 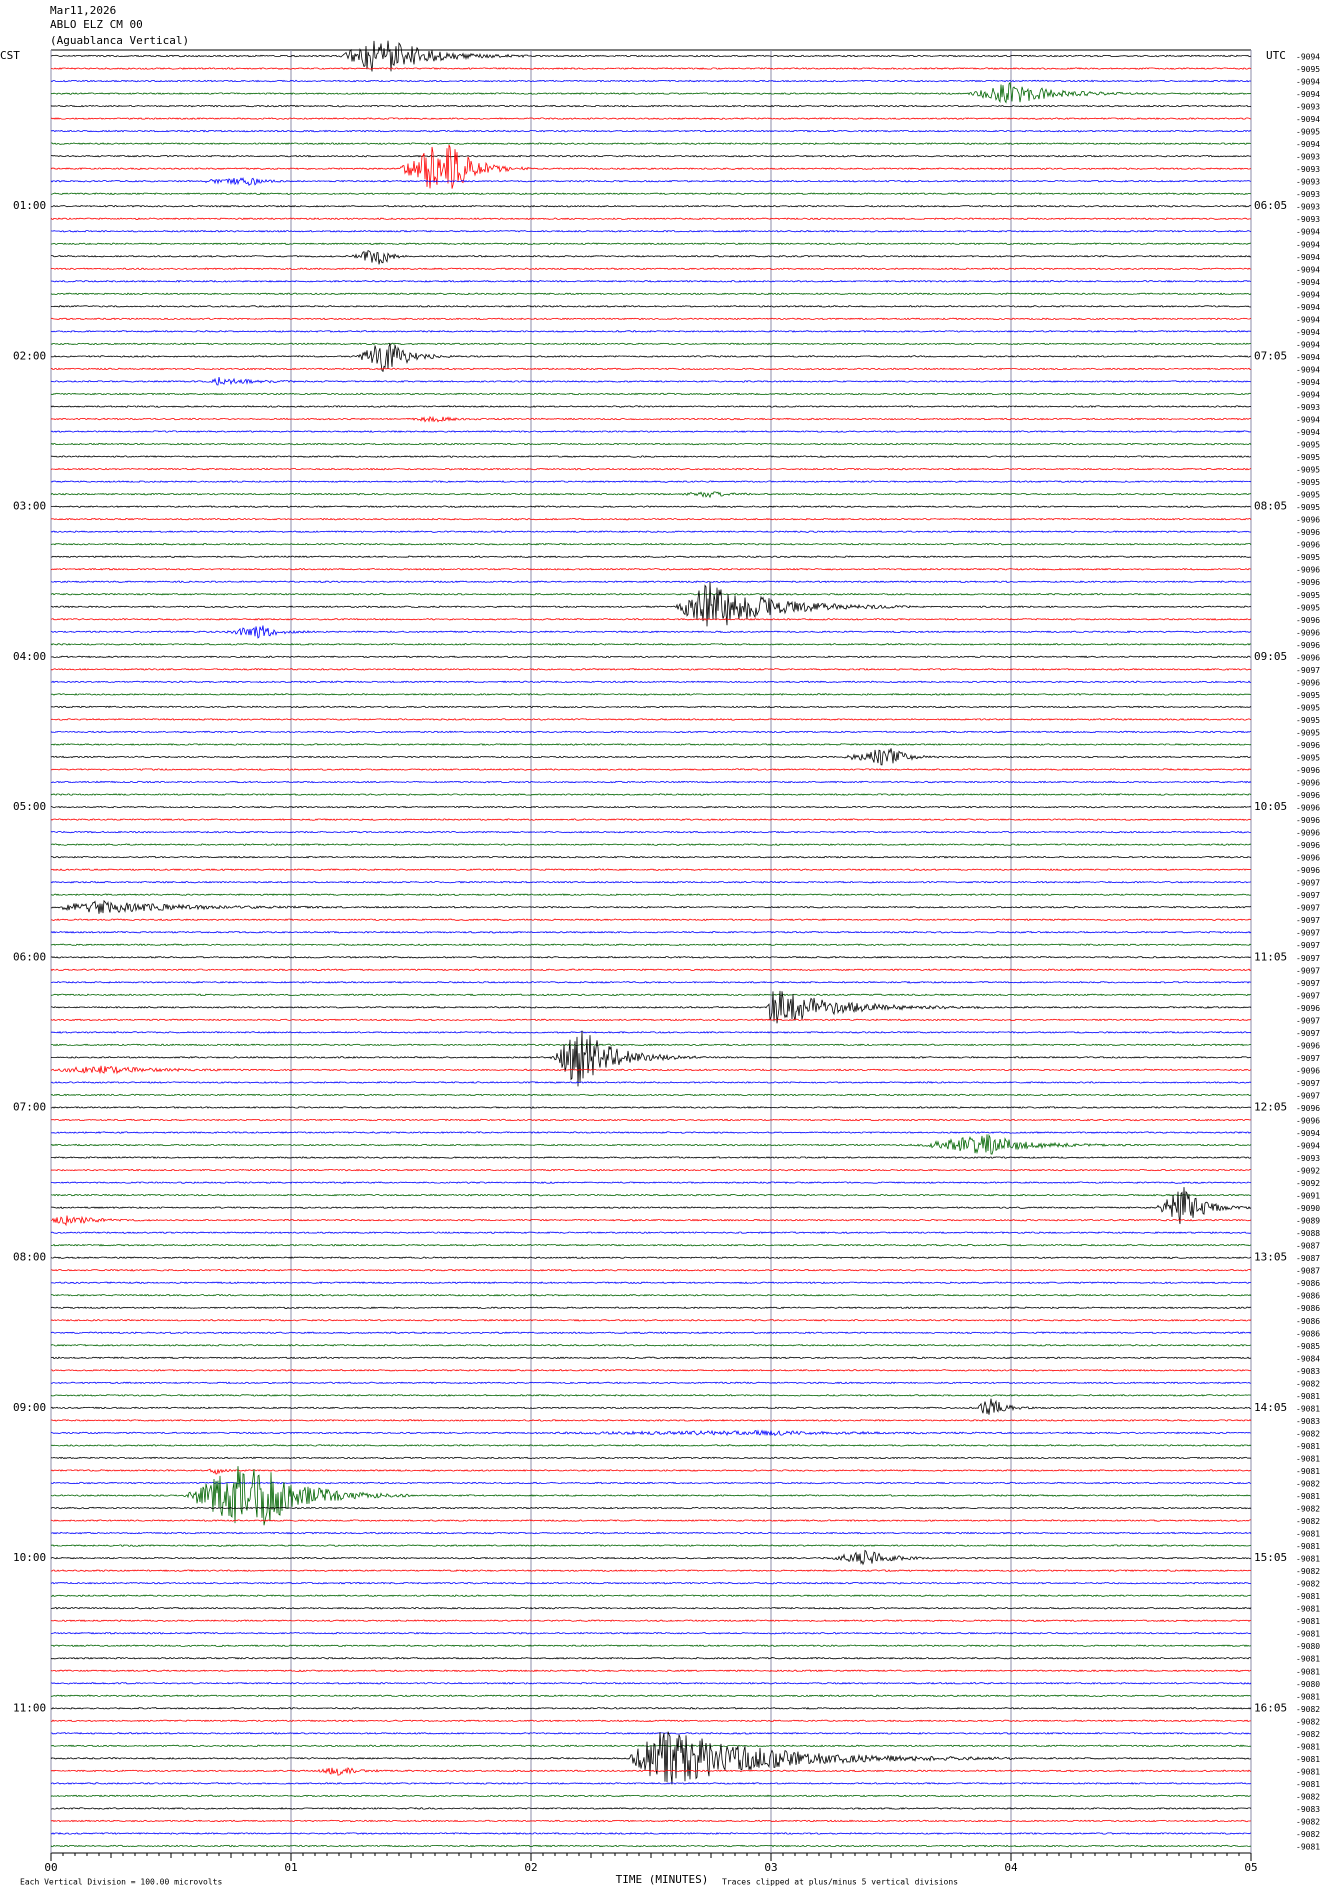 I want to click on trace-label: -9085, so click(x=1308, y=1346).